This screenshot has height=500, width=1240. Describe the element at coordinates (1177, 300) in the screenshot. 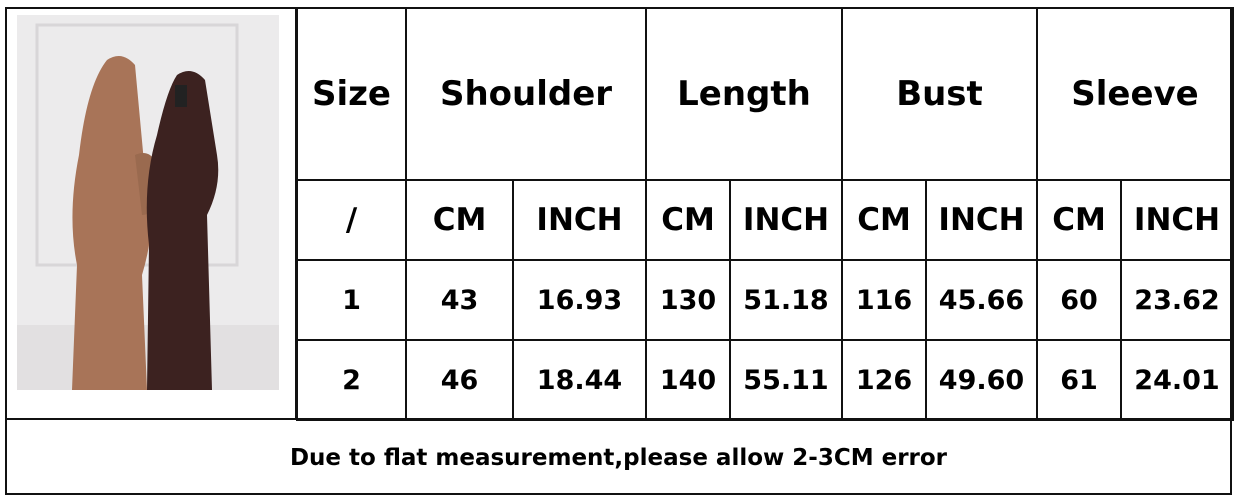

I see `table-cell: 23.62` at that location.